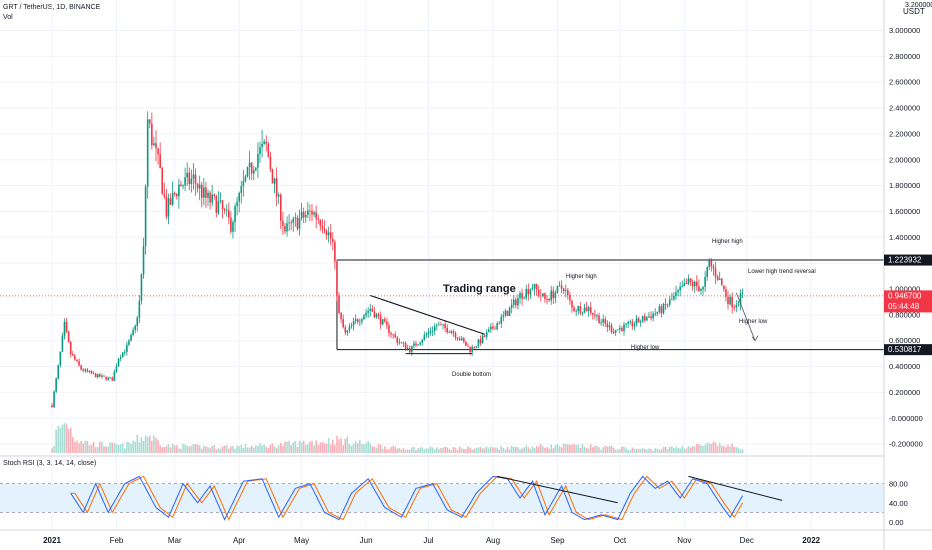  I want to click on price-tick-label: 0.600000, so click(904, 340).